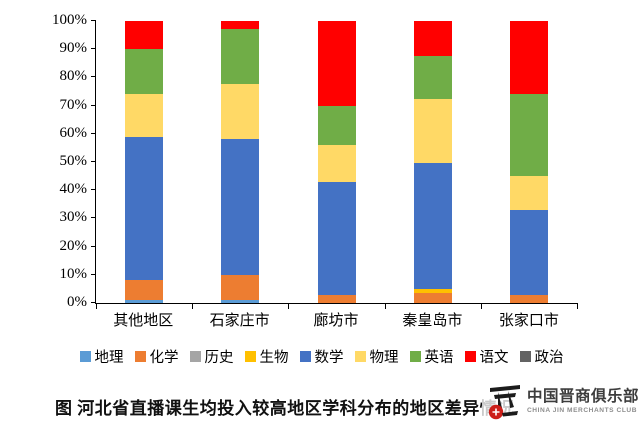  Describe the element at coordinates (69, 20) in the screenshot. I see `y-axis-tick-label: 100%` at that location.